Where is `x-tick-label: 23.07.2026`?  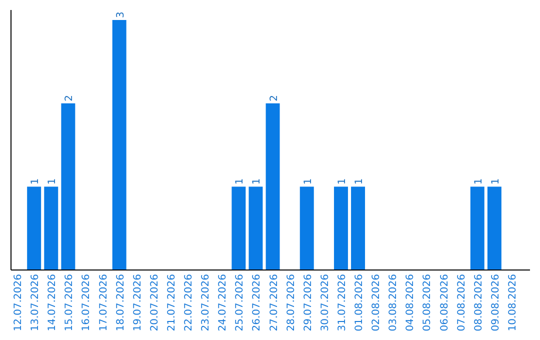 x-tick-label: 23.07.2026 is located at coordinates (206, 303).